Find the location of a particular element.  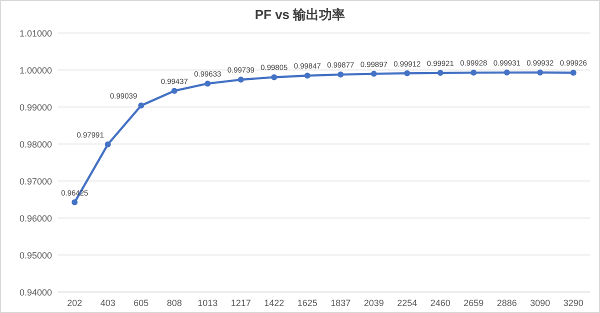

x-tick-label: 403 is located at coordinates (108, 303).